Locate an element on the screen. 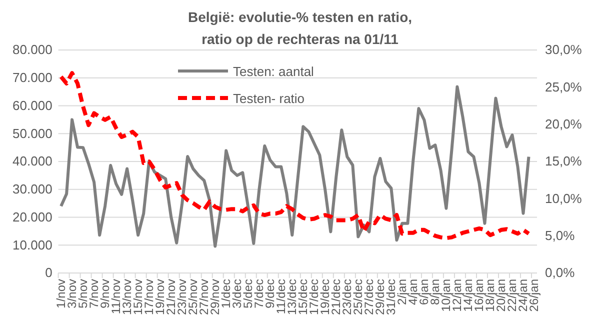 This screenshot has height=329, width=589. y-tick-label: 60.000 is located at coordinates (32, 105).